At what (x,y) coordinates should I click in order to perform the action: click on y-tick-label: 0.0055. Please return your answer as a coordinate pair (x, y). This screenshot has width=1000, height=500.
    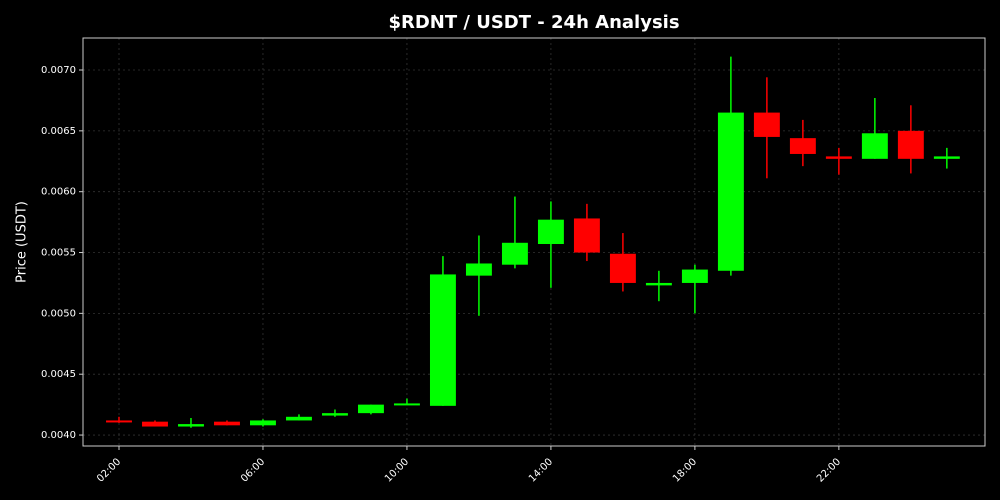
    Looking at the image, I should click on (58, 253).